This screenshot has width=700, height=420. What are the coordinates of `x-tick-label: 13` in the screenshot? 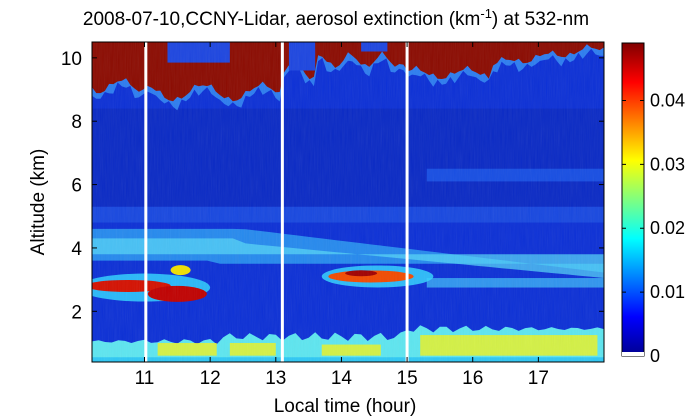 It's located at (275, 378).